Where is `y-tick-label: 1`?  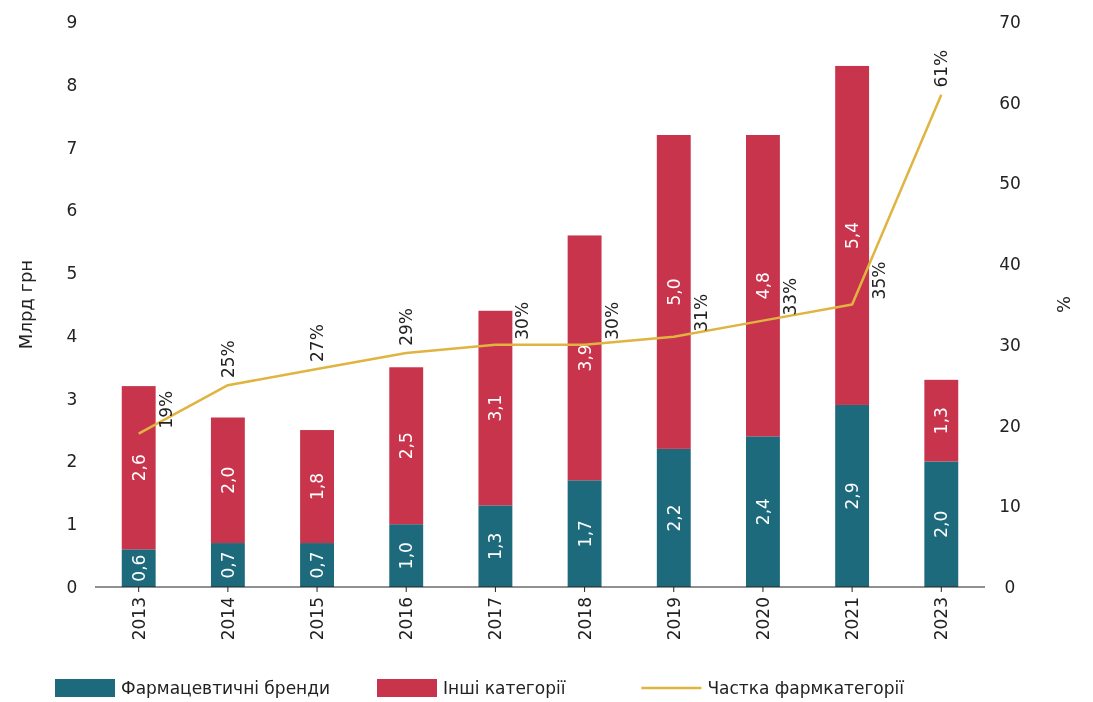 y-tick-label: 1 is located at coordinates (72, 524).